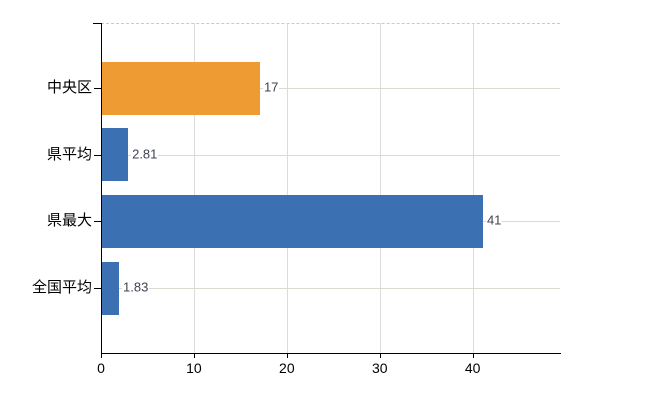  Describe the element at coordinates (69, 87) in the screenshot. I see `category-label-中央区: 中央区` at that location.